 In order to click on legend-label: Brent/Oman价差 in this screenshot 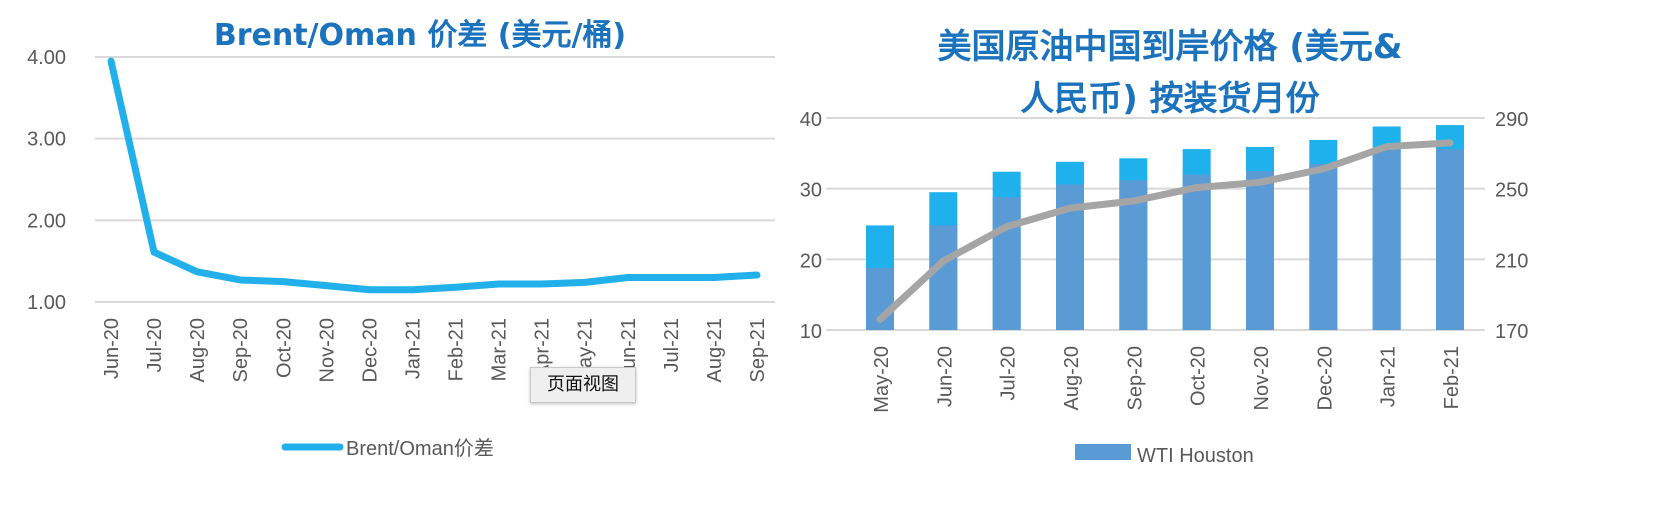, I will do `click(420, 448)`.